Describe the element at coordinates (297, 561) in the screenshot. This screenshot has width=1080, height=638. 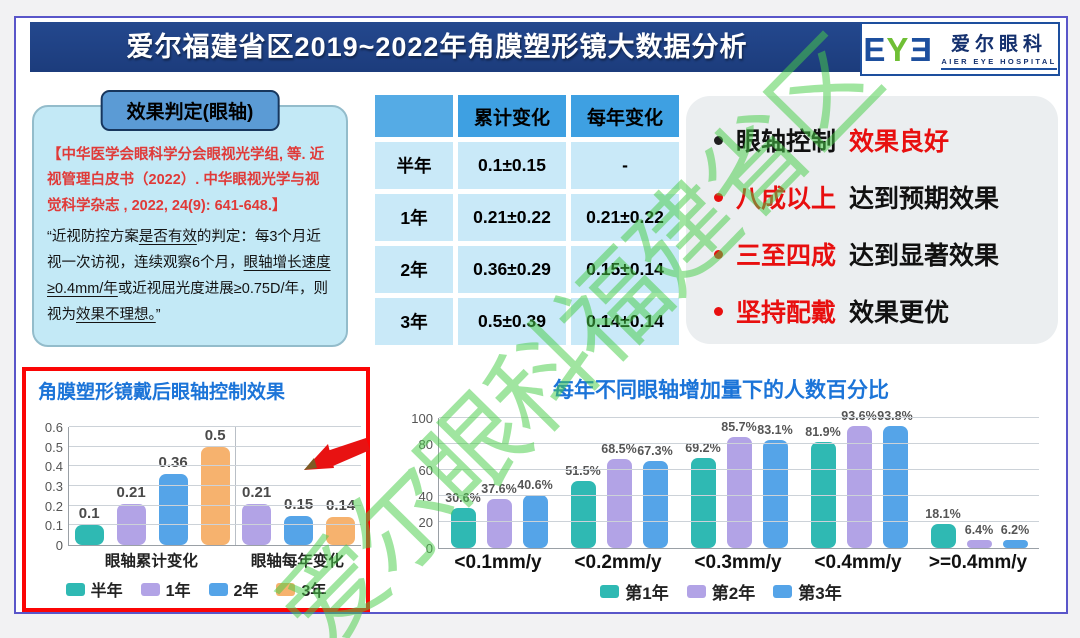
I see `group-label: 眼轴每年变化` at that location.